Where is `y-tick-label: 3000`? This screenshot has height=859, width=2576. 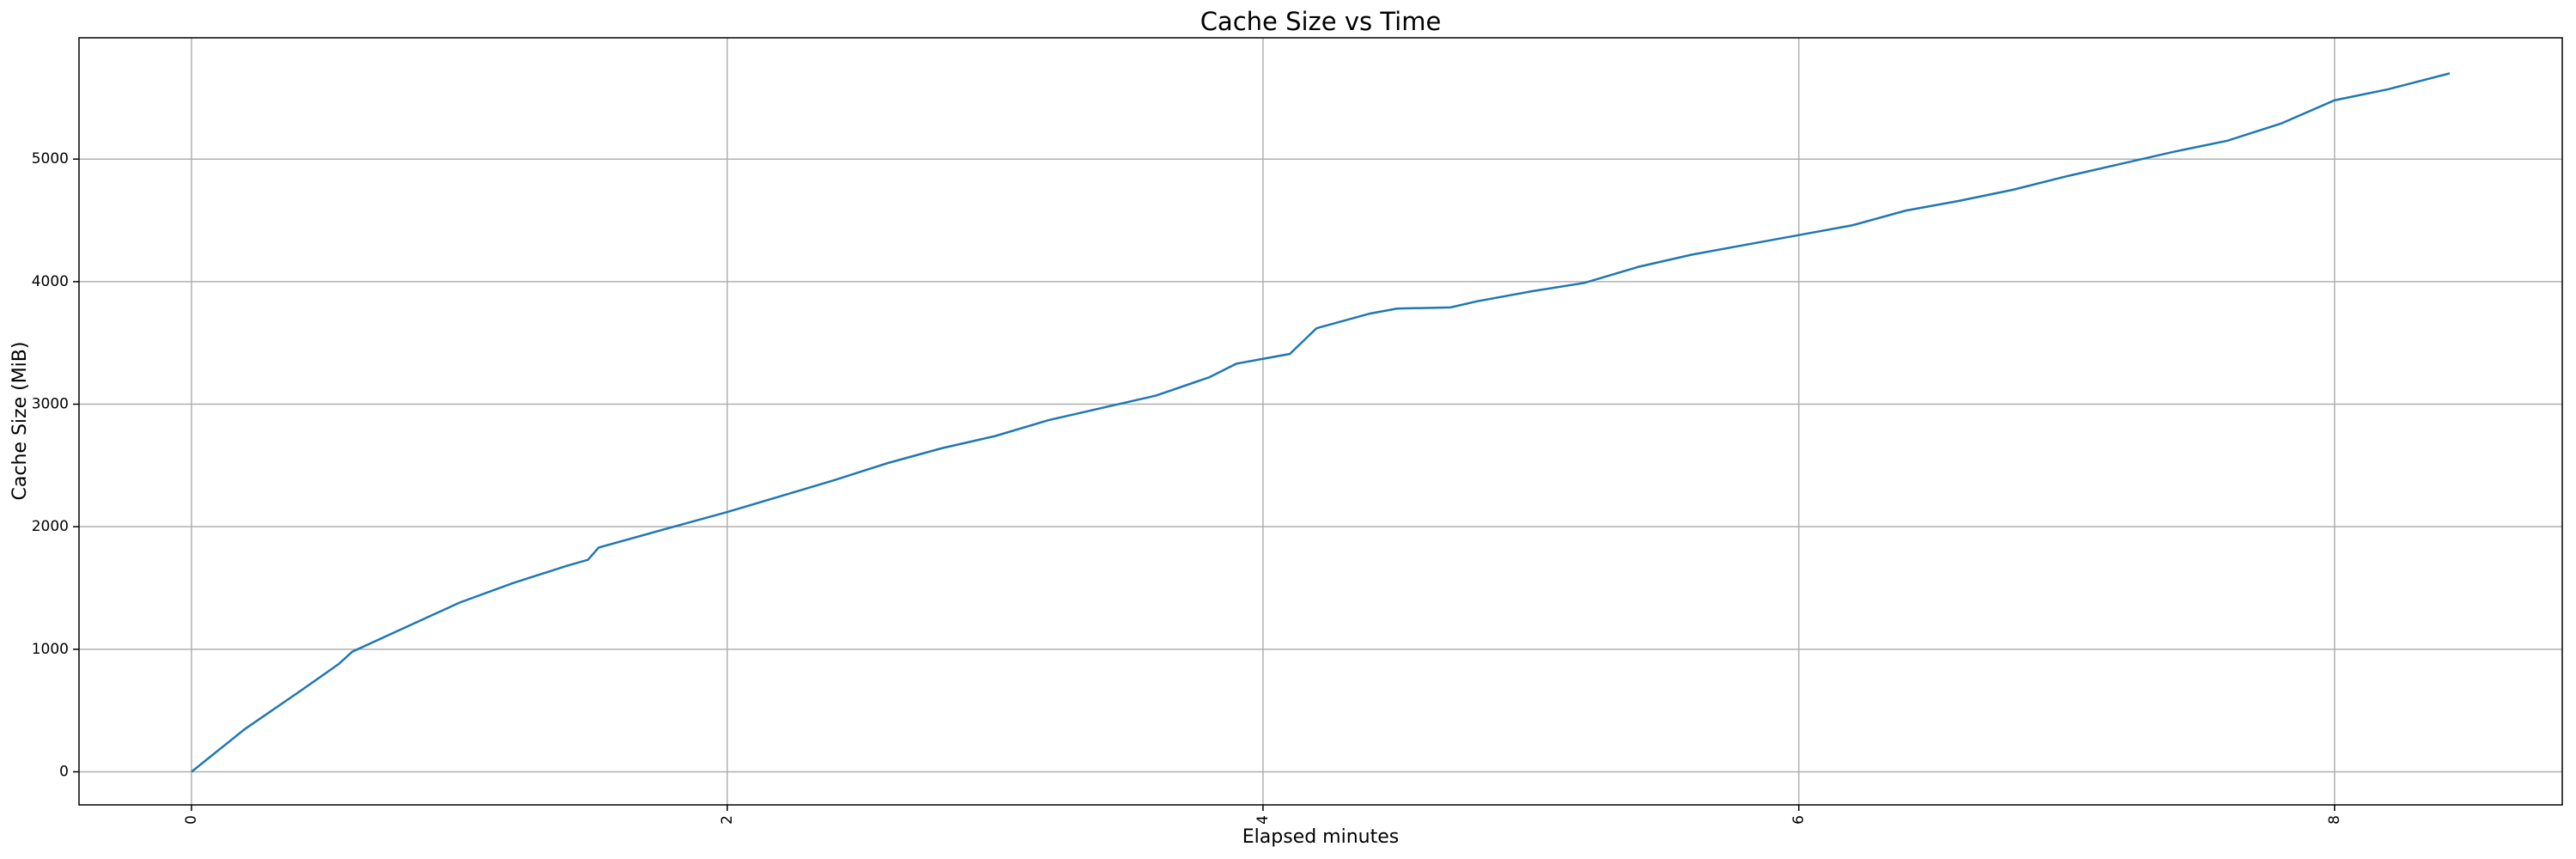 y-tick-label: 3000 is located at coordinates (50, 404).